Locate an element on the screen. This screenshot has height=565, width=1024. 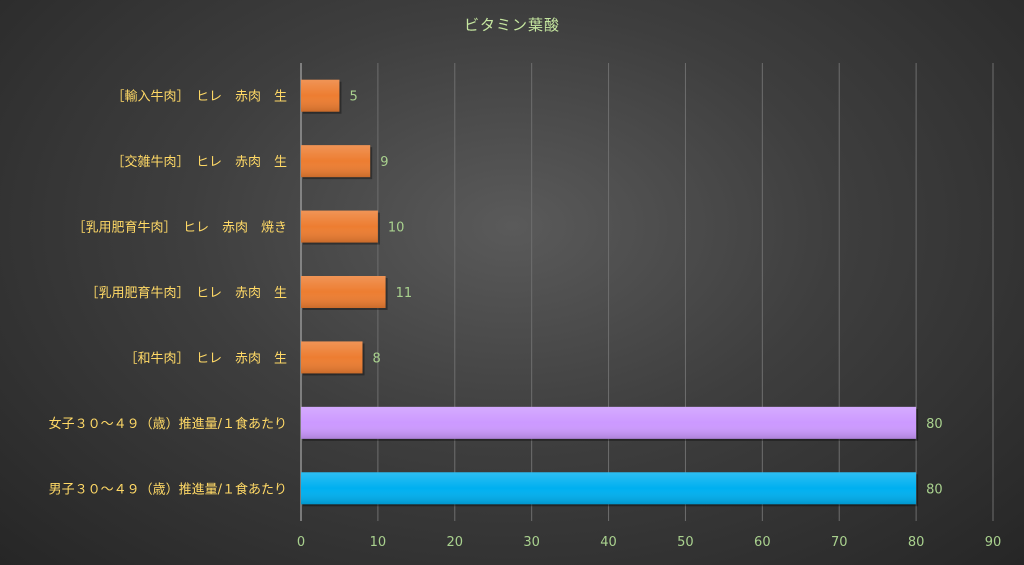
x-tick-label: 20 is located at coordinates (455, 542).